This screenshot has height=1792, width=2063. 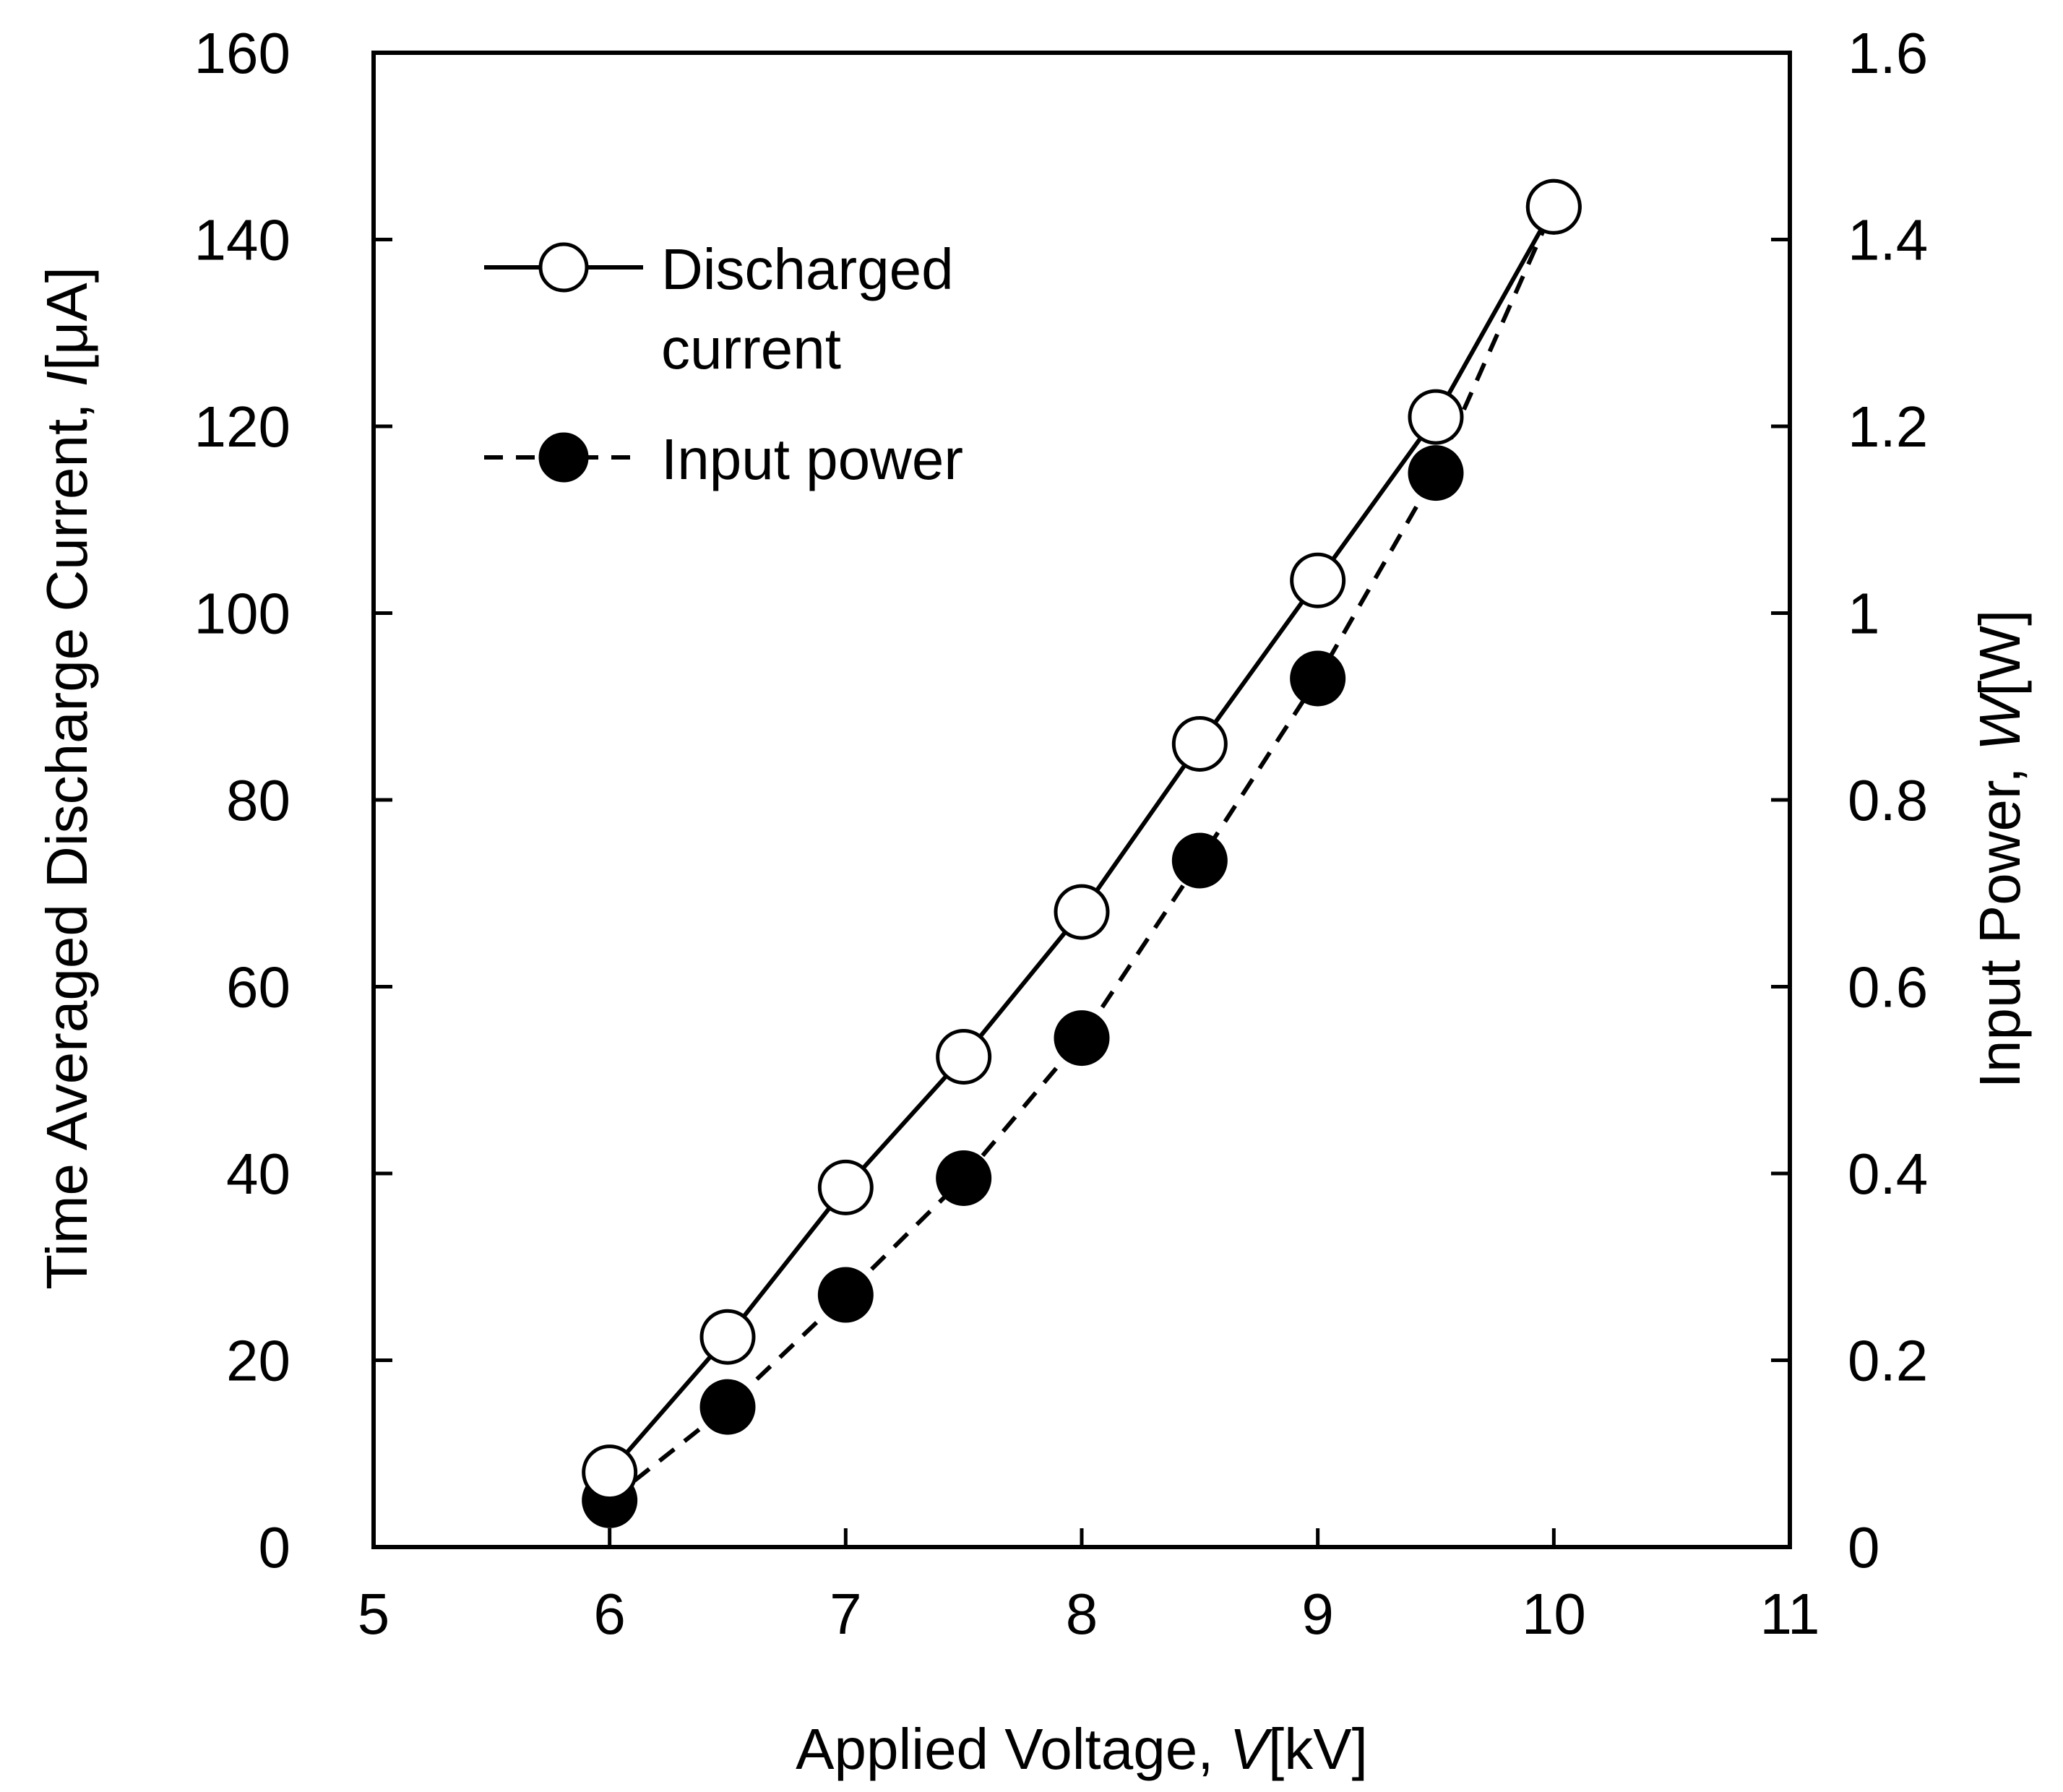 I want to click on x-tick-label-4: 9, so click(x=1317, y=1614).